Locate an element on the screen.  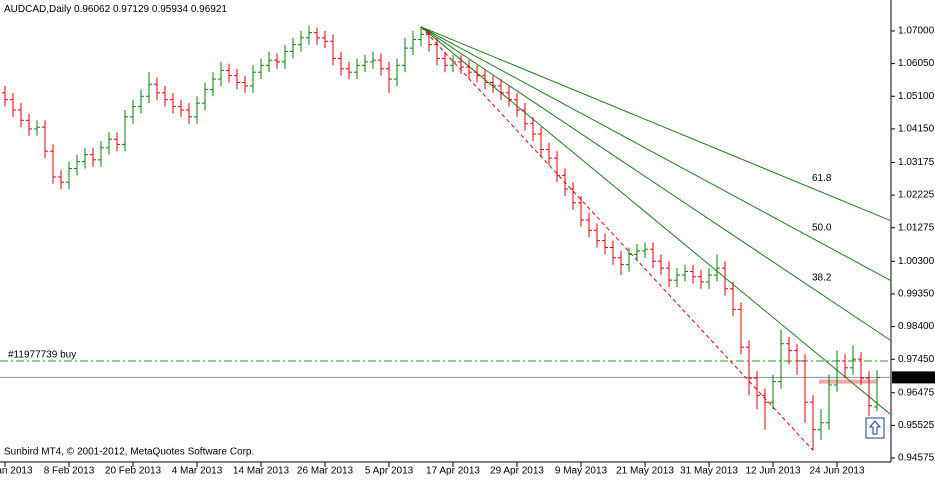
y-tick-label: 0.95525 is located at coordinates (916, 425).